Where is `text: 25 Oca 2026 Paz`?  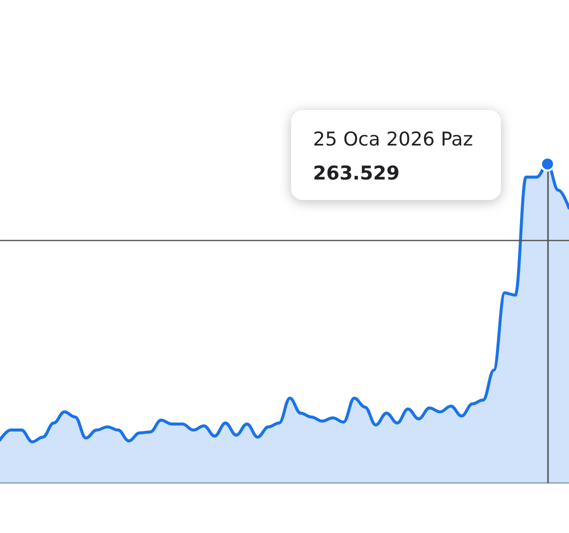
text: 25 Oca 2026 Paz is located at coordinates (393, 139).